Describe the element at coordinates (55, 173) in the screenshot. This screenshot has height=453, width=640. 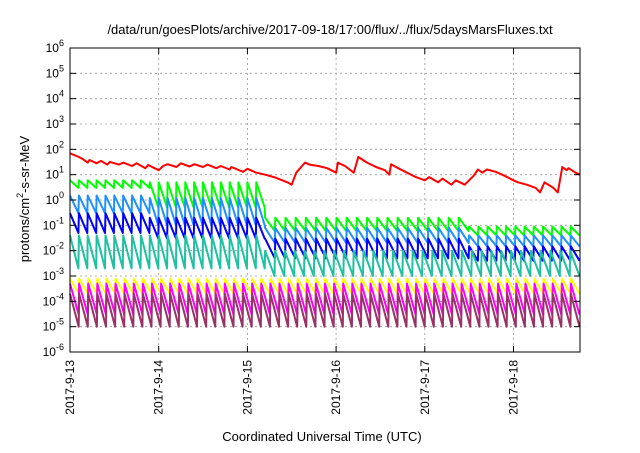
I see `y-tick-label: 10¹` at that location.